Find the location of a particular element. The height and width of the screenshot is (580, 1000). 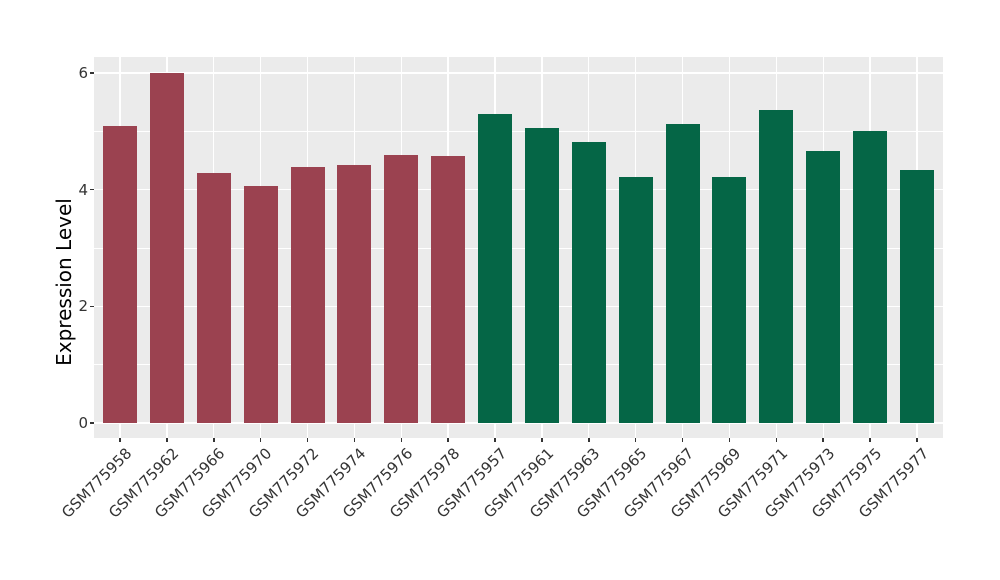

y-axis-title: Expression Level is located at coordinates (64, 282).